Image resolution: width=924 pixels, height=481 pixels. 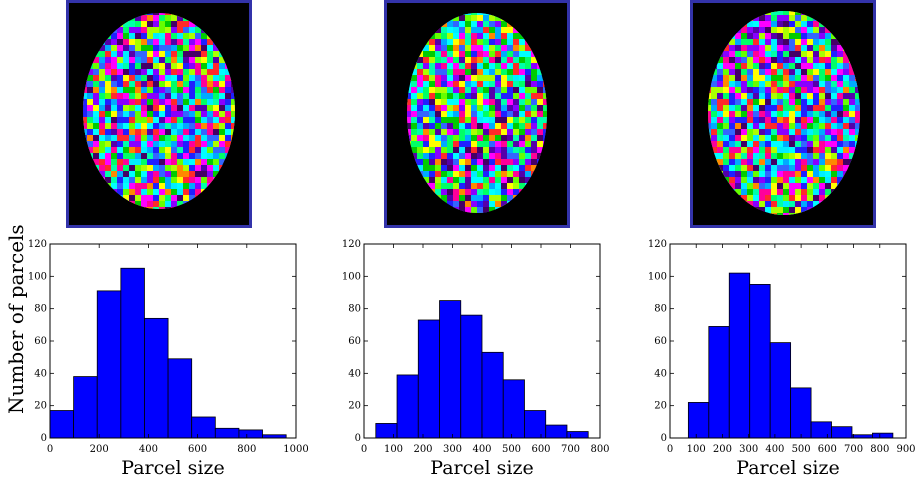 I want to click on y-tick-label: 20, so click(x=40, y=406).